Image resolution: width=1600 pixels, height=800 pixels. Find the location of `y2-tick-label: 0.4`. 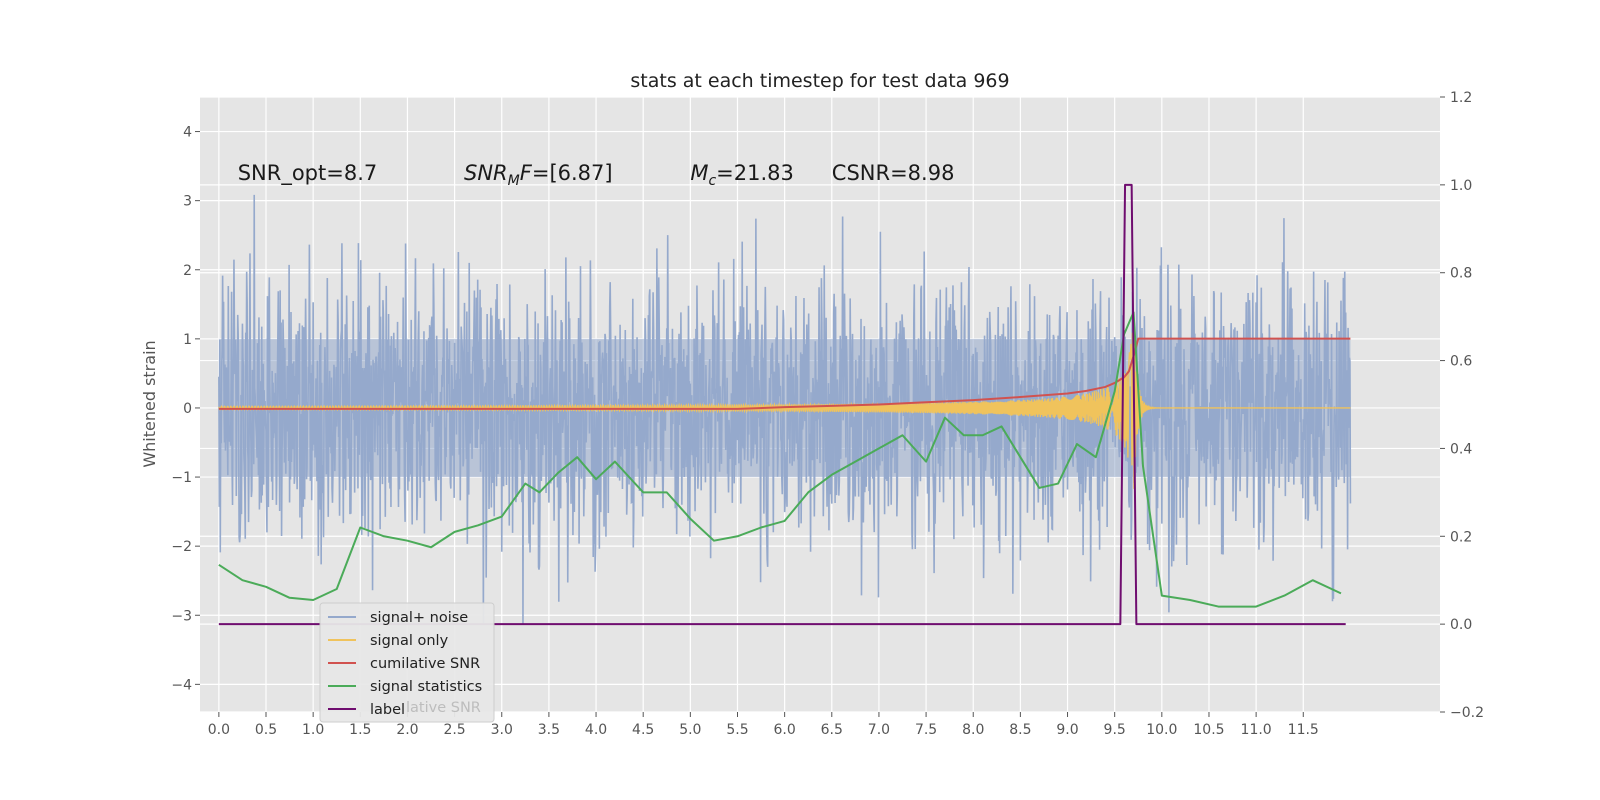

y2-tick-label: 0.4 is located at coordinates (1461, 449).